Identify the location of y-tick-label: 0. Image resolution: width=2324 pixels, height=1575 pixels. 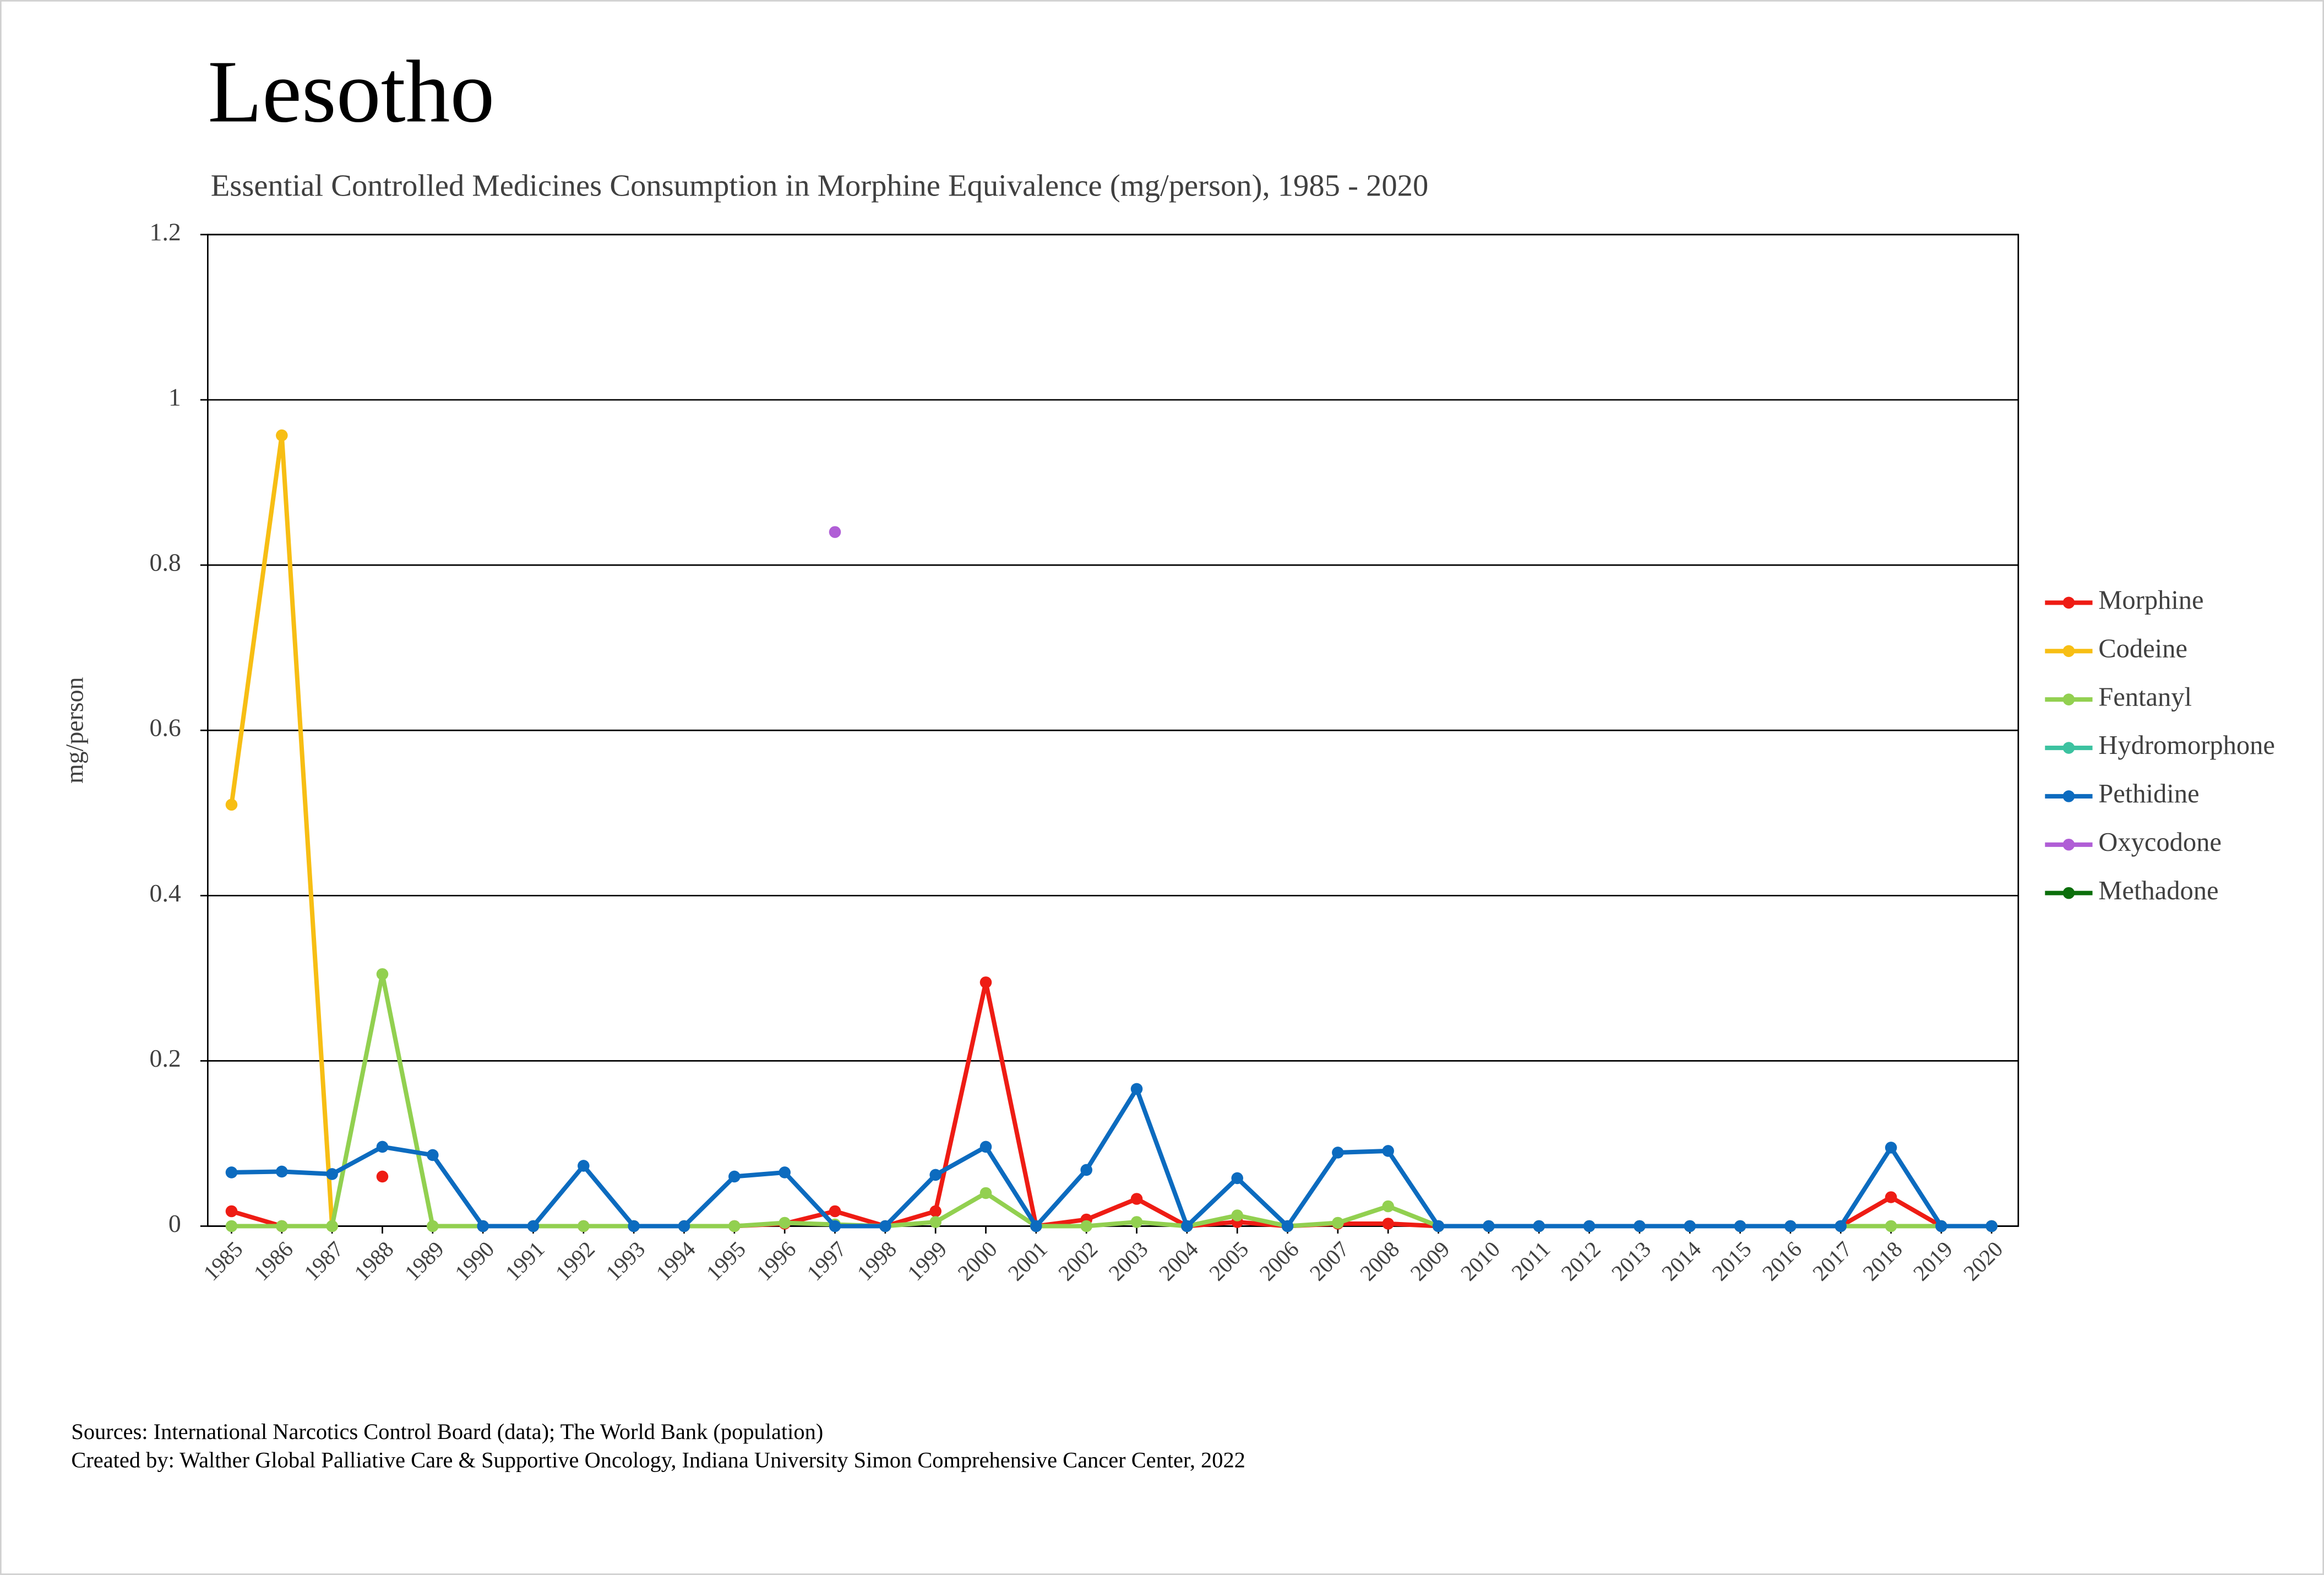
(174, 1223).